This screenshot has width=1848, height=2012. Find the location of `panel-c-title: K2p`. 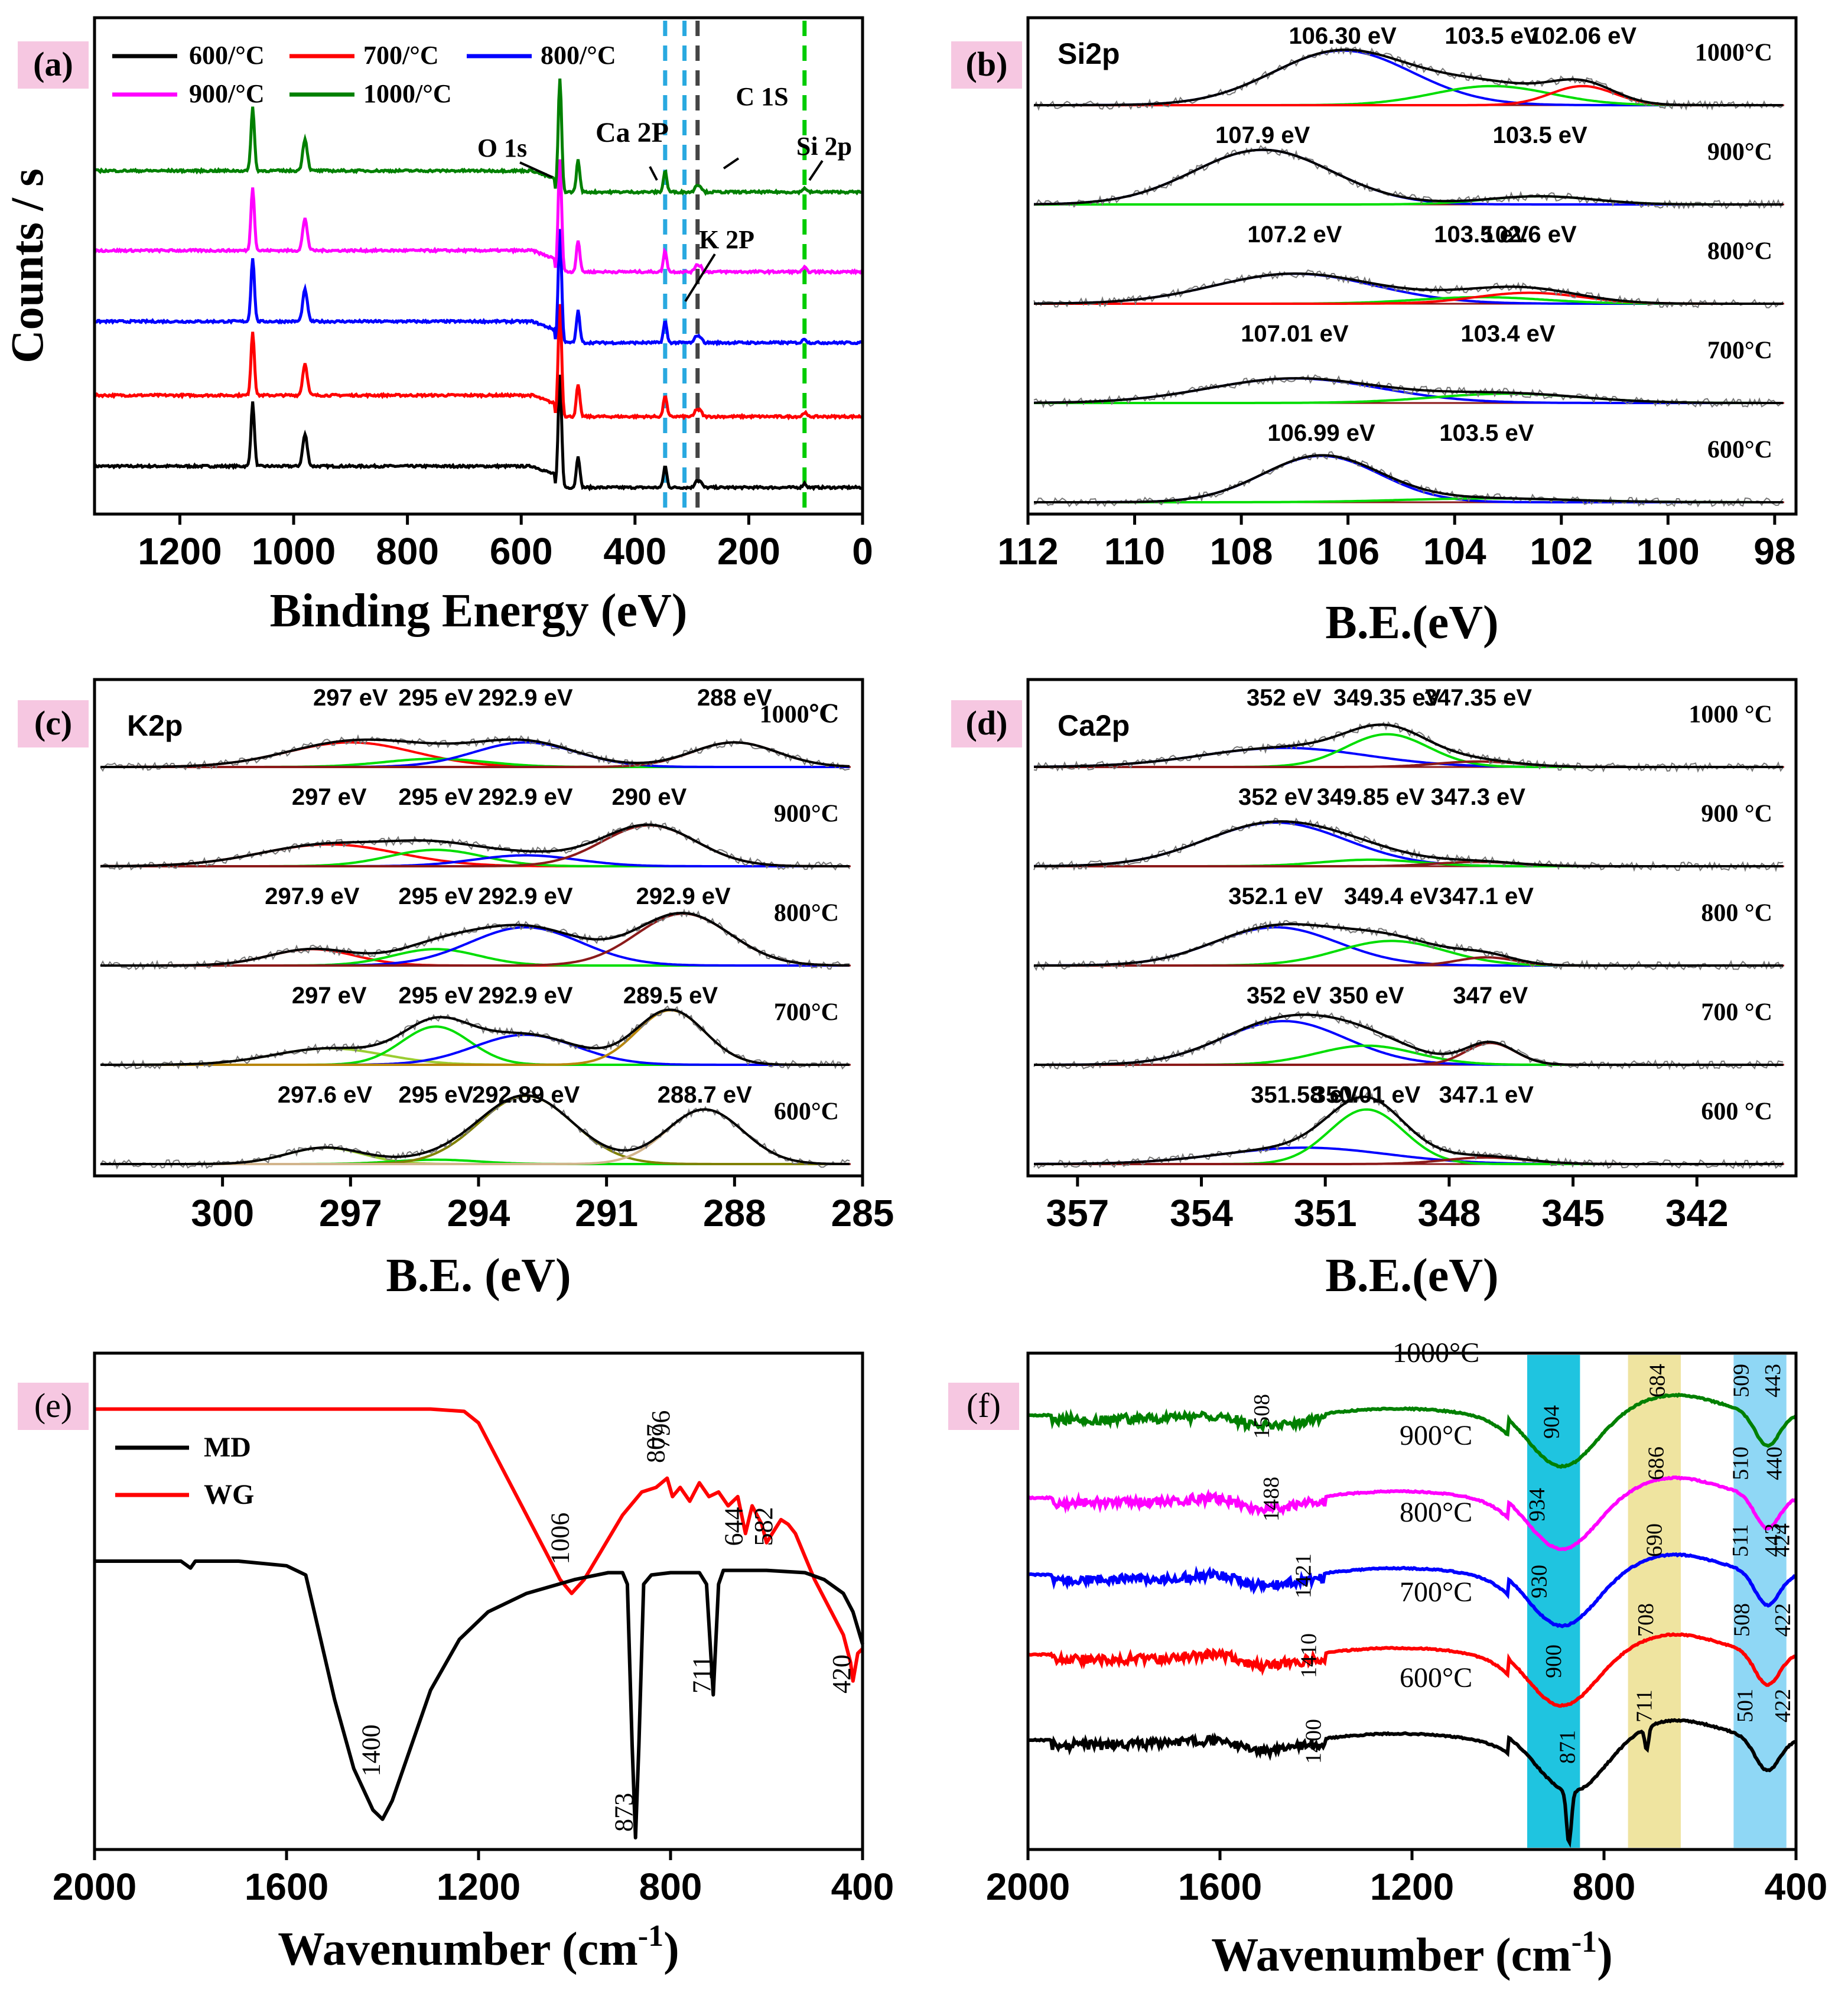

panel-c-title: K2p is located at coordinates (155, 725).